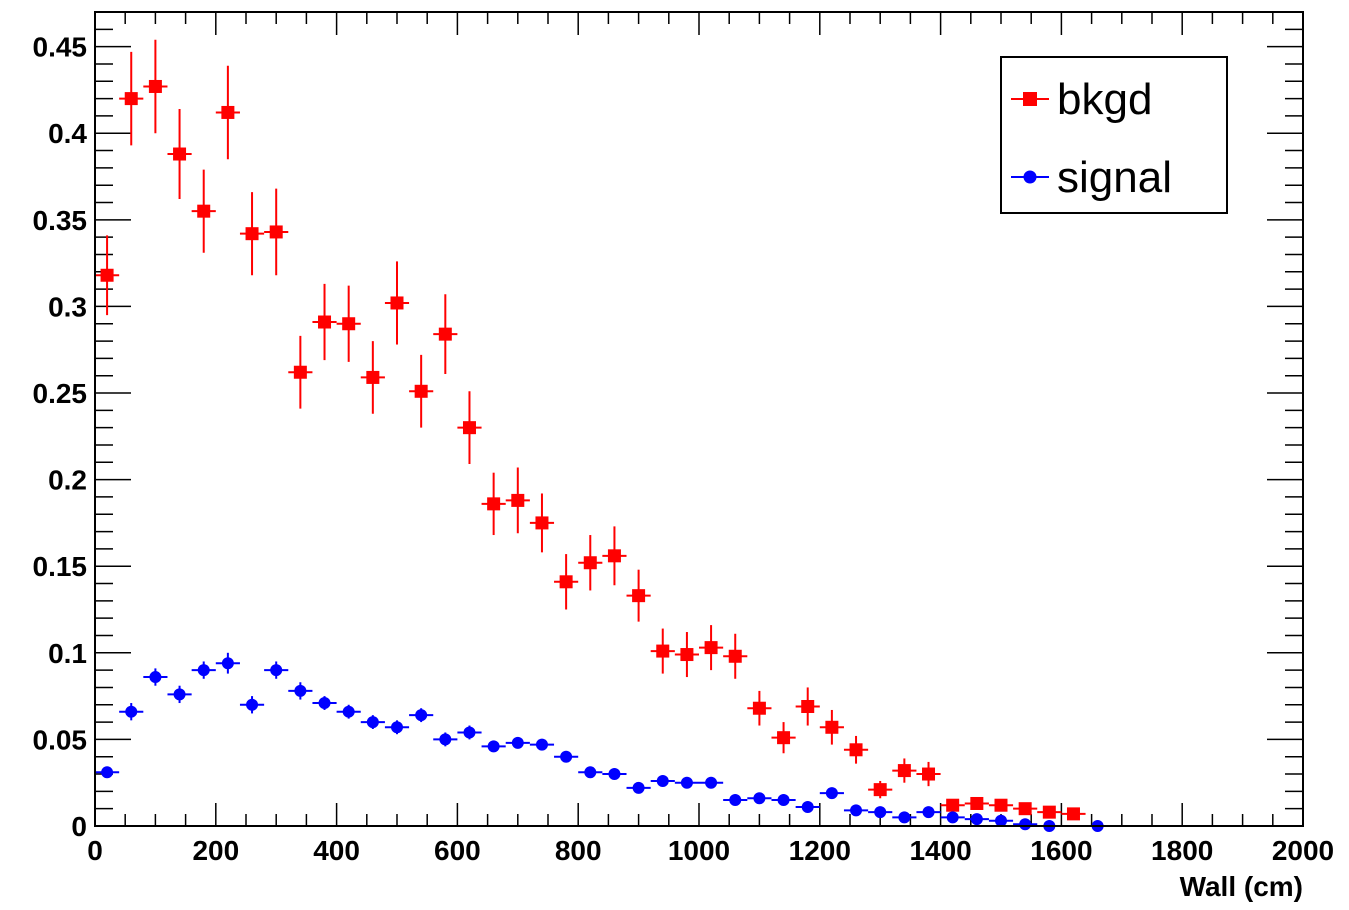 The image size is (1349, 910). Describe the element at coordinates (95, 850) in the screenshot. I see `x-tick-label: 0` at that location.